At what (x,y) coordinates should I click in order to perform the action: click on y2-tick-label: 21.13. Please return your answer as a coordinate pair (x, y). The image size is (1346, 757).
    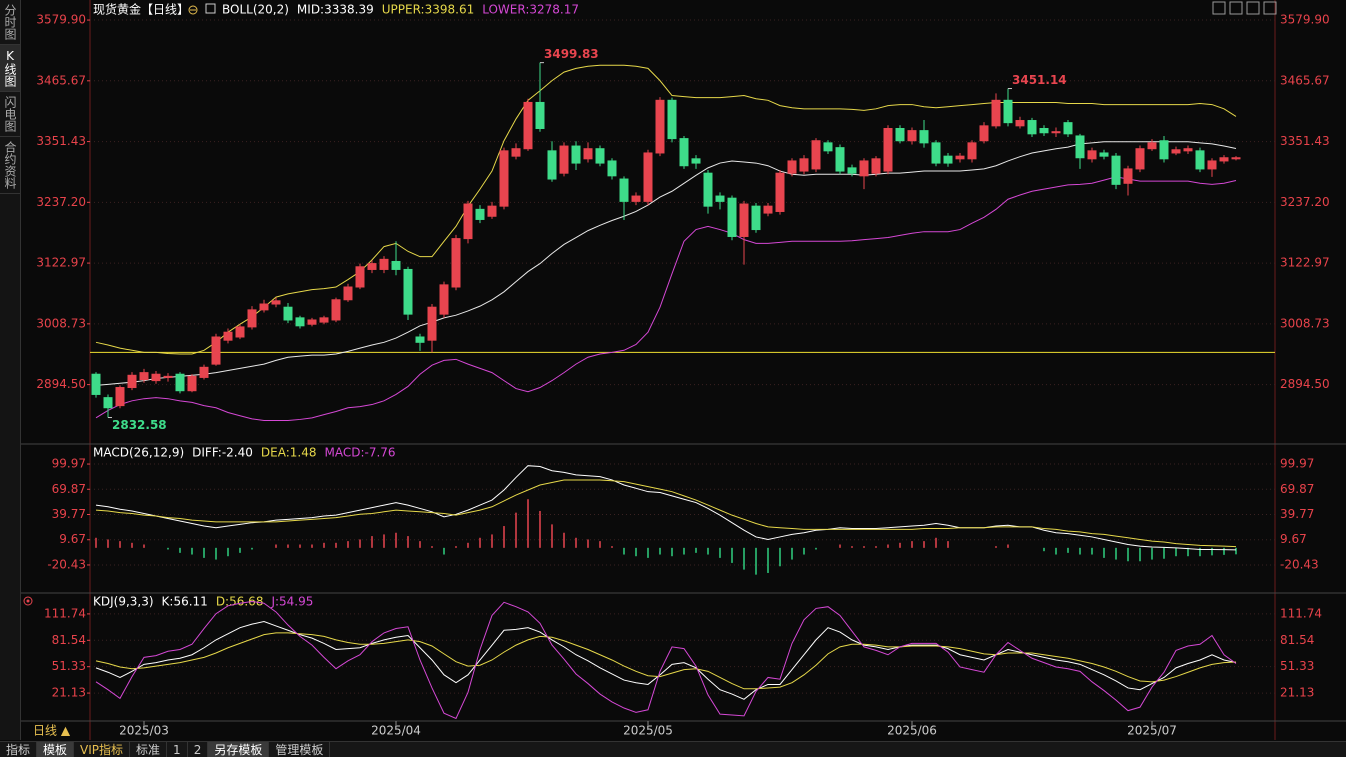
    Looking at the image, I should click on (1297, 693).